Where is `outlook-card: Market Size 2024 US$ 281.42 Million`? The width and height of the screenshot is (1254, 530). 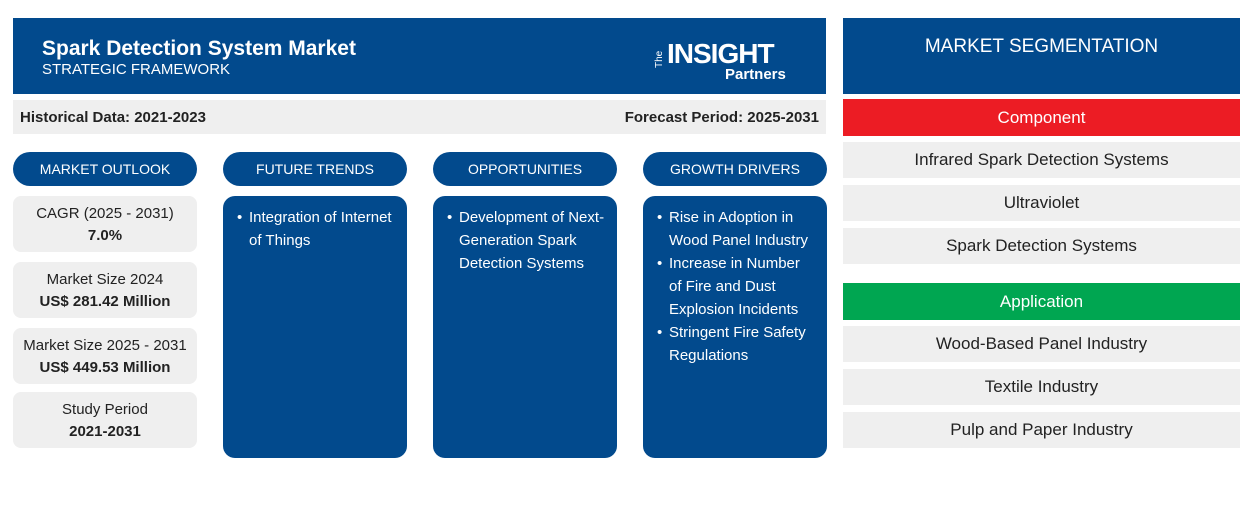 outlook-card: Market Size 2024 US$ 281.42 Million is located at coordinates (105, 290).